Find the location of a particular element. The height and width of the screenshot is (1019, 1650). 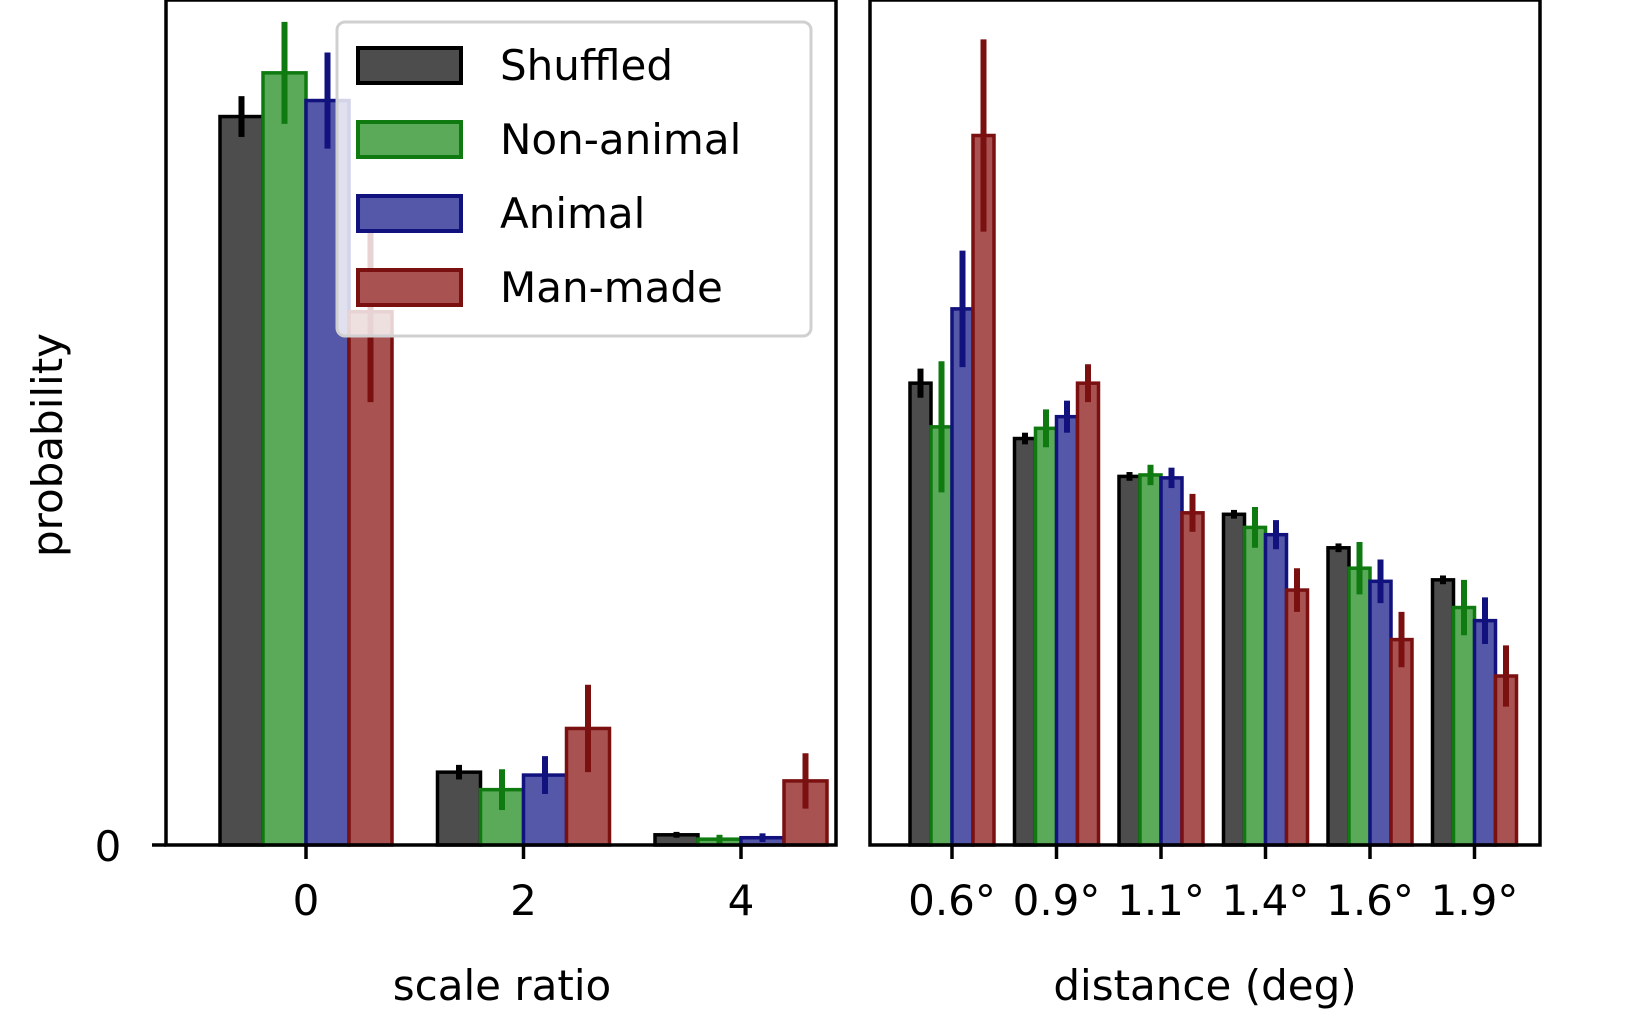

legend-swatch-shuffled is located at coordinates (409, 65).